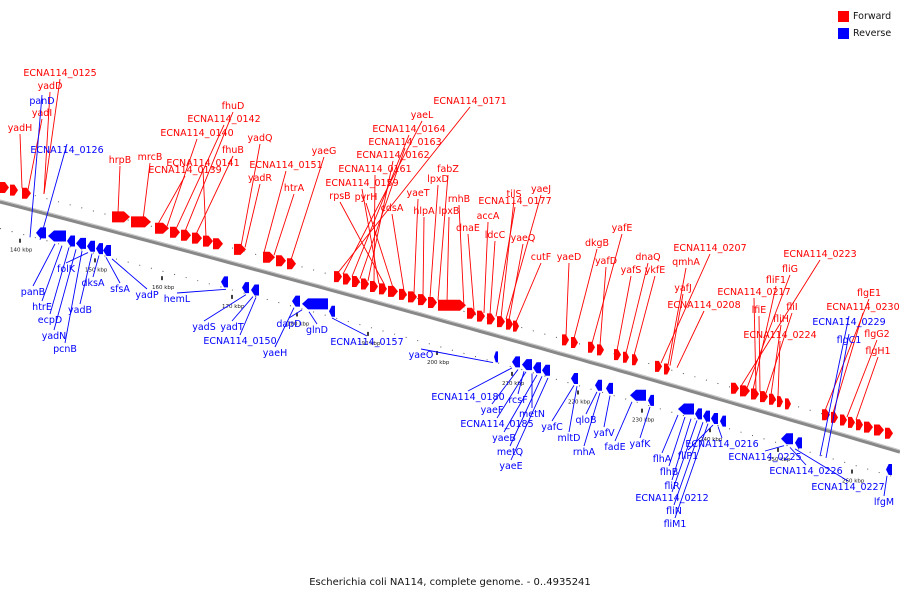  I want to click on forward-gene-label: tilS, so click(513, 194).